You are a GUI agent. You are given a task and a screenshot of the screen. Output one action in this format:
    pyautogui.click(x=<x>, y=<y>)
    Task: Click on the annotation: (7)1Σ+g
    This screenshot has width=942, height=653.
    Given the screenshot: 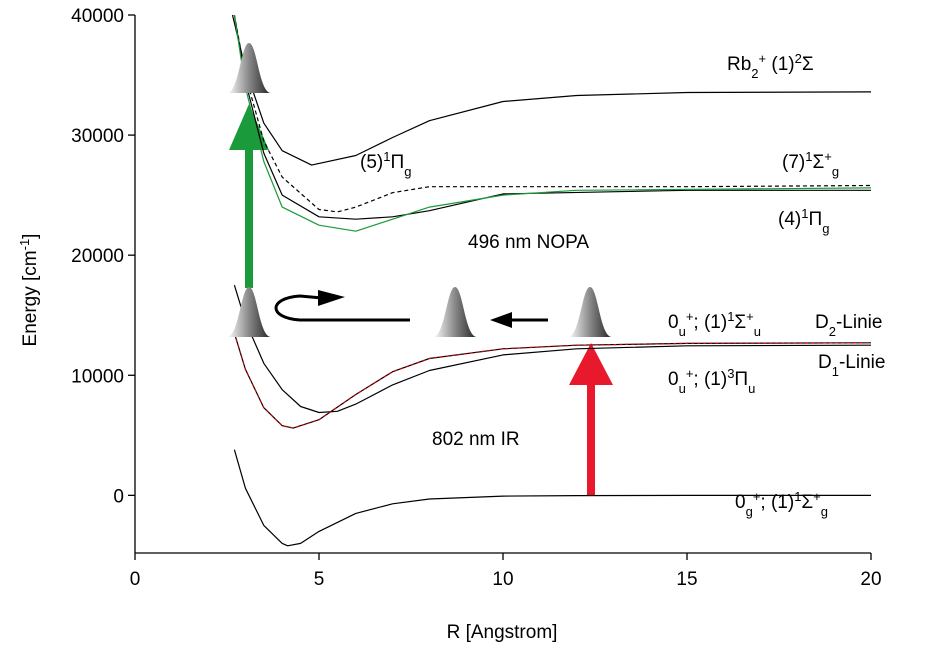 What is the action you would take?
    pyautogui.click(x=810, y=164)
    